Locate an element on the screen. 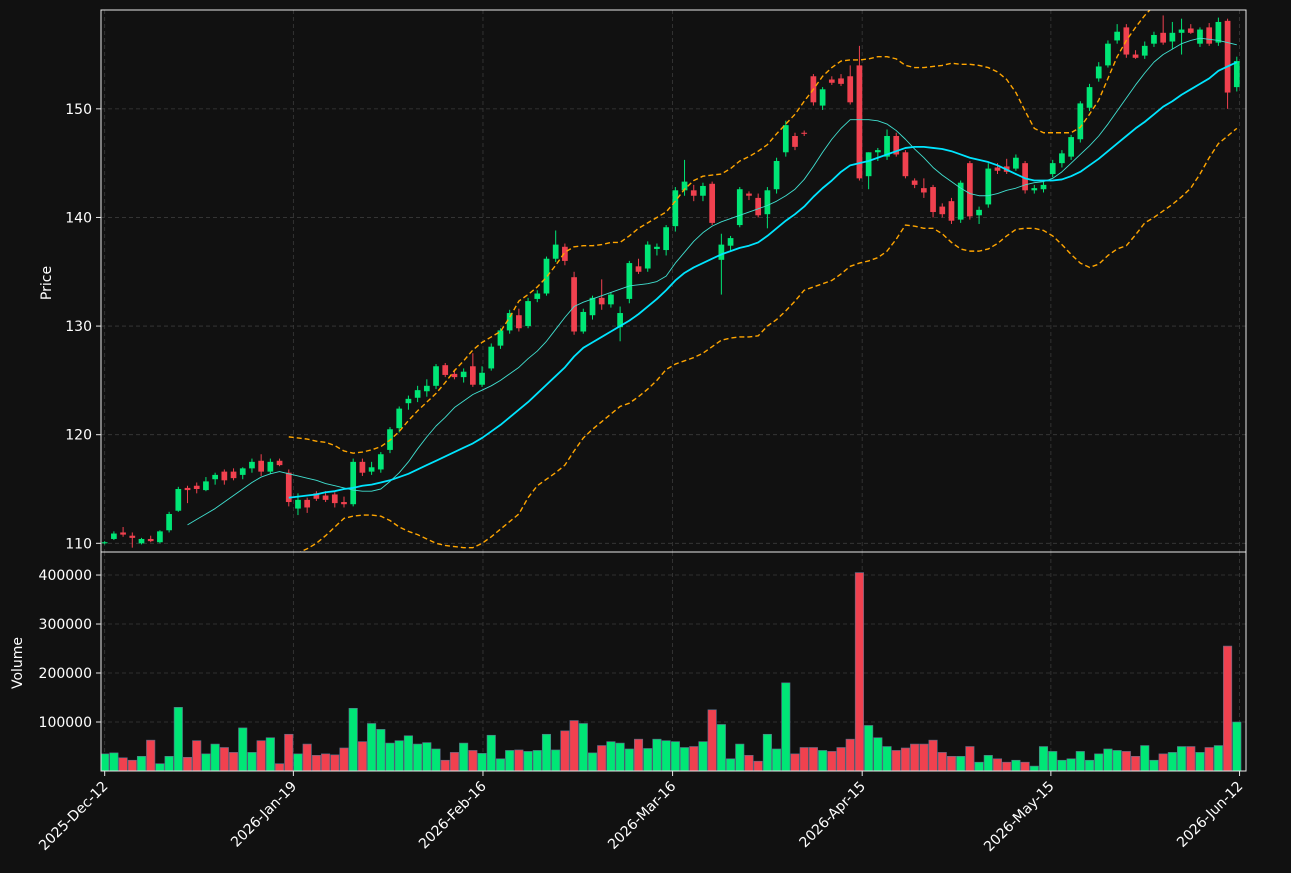 This screenshot has height=873, width=1291. volume-tick-label: 100000 is located at coordinates (65, 723).